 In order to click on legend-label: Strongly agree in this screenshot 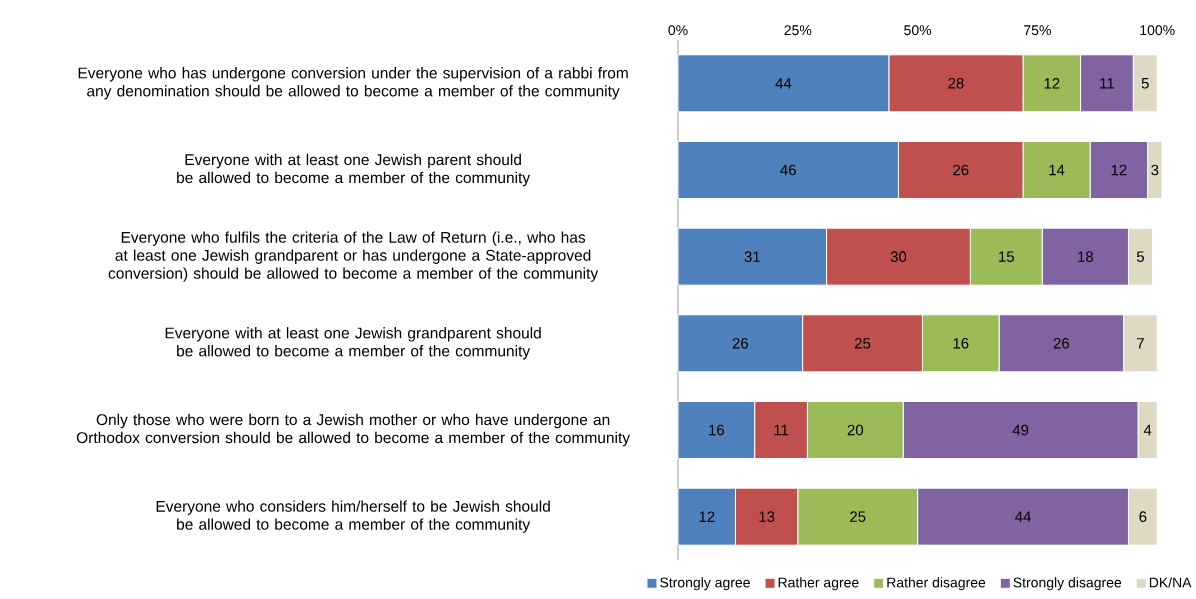, I will do `click(705, 584)`.